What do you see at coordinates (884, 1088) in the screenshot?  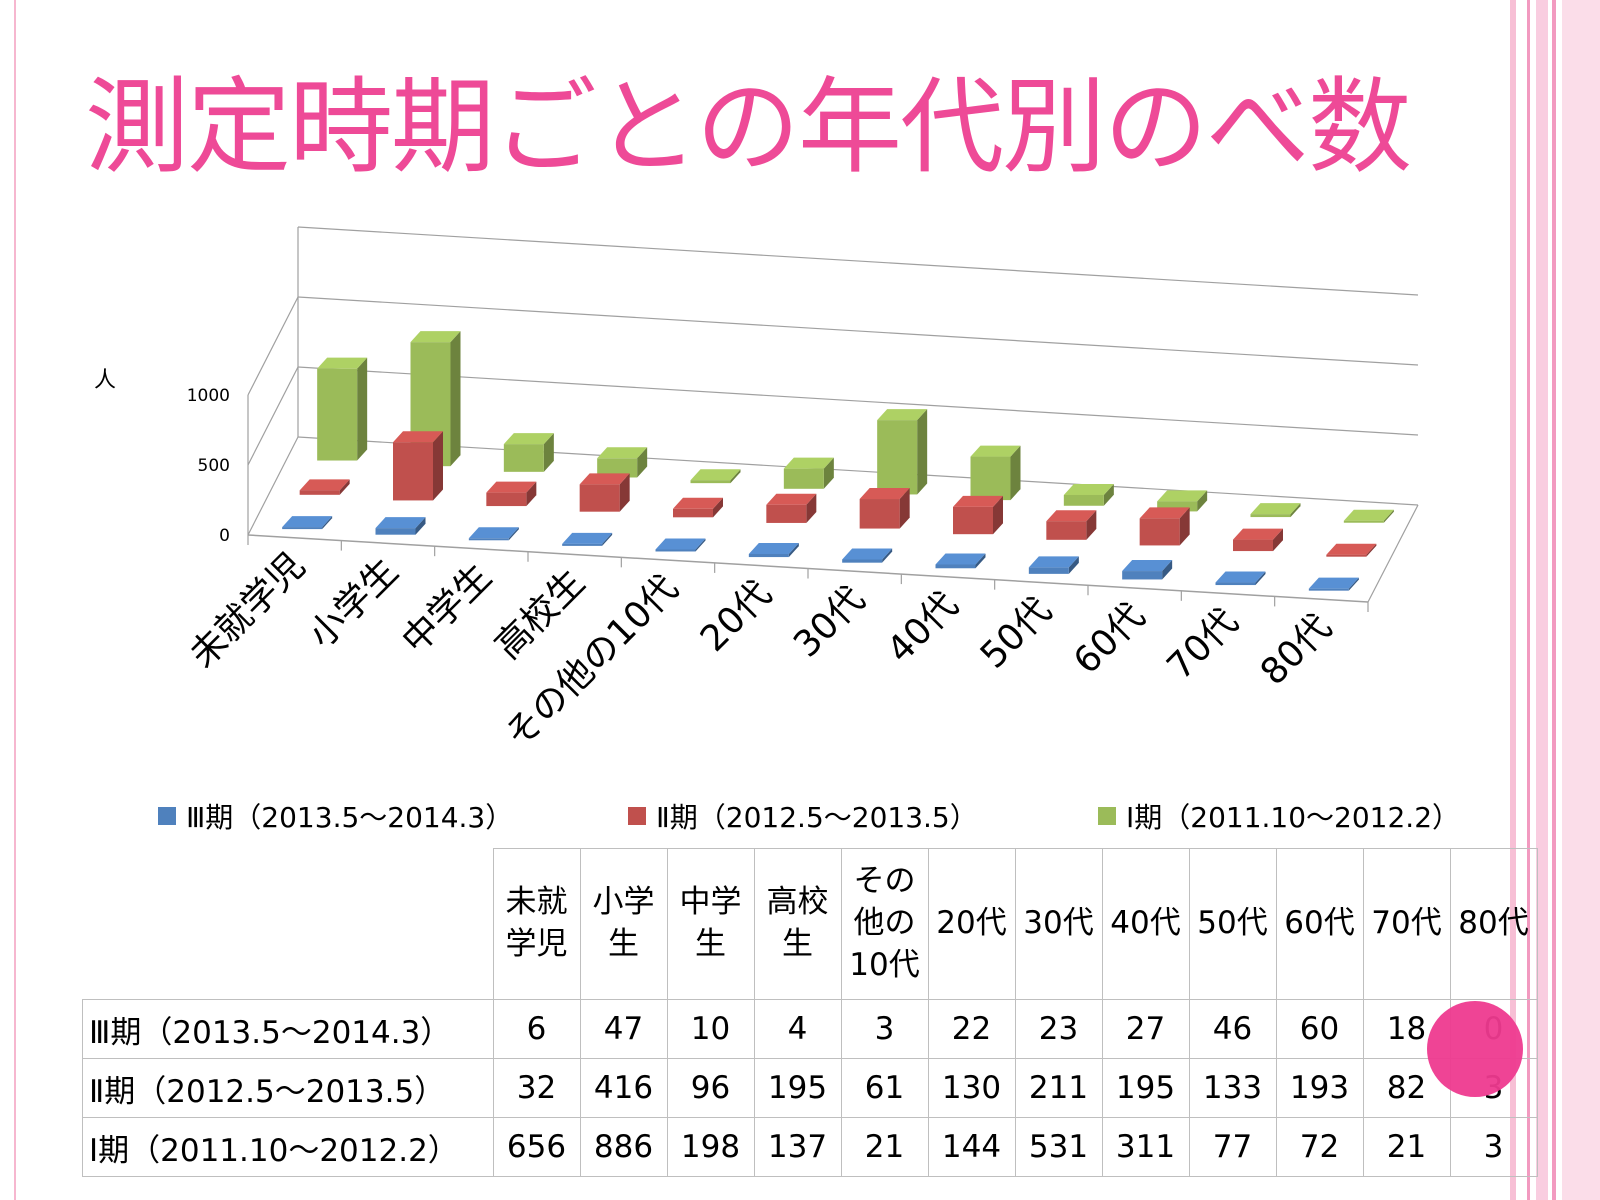 I see `table-cell: 61` at bounding box center [884, 1088].